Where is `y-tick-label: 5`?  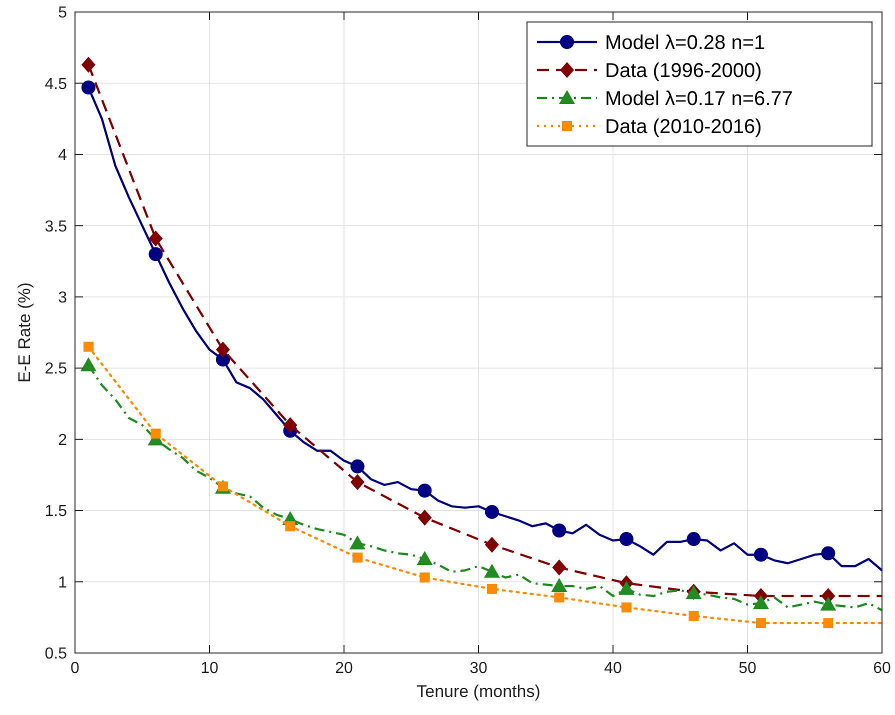
y-tick-label: 5 is located at coordinates (63, 13).